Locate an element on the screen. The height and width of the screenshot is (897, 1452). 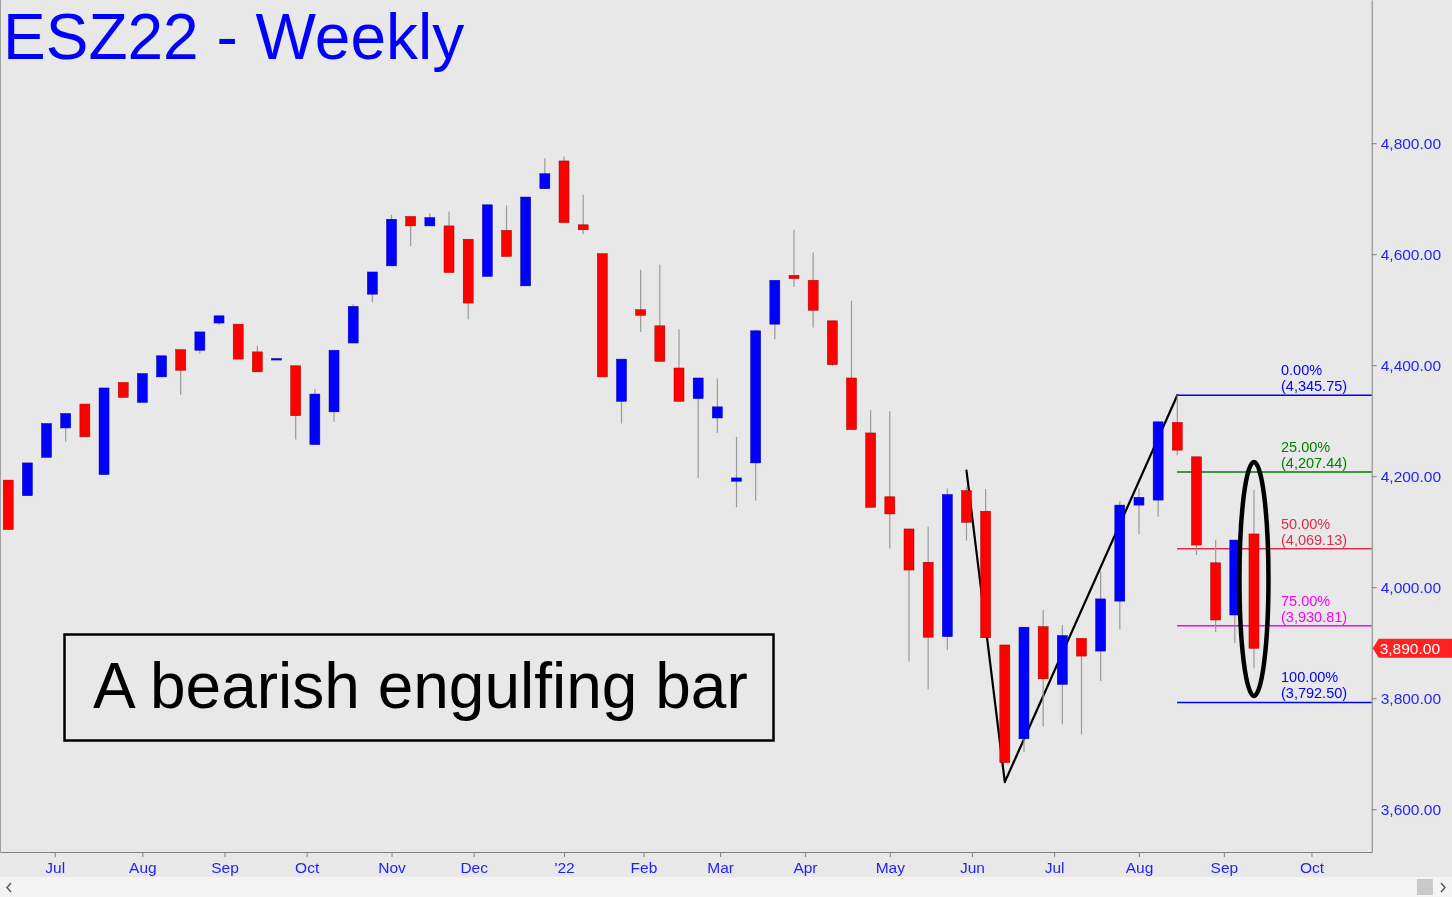
y-tick-label: 4,200.00 is located at coordinates (1411, 476).